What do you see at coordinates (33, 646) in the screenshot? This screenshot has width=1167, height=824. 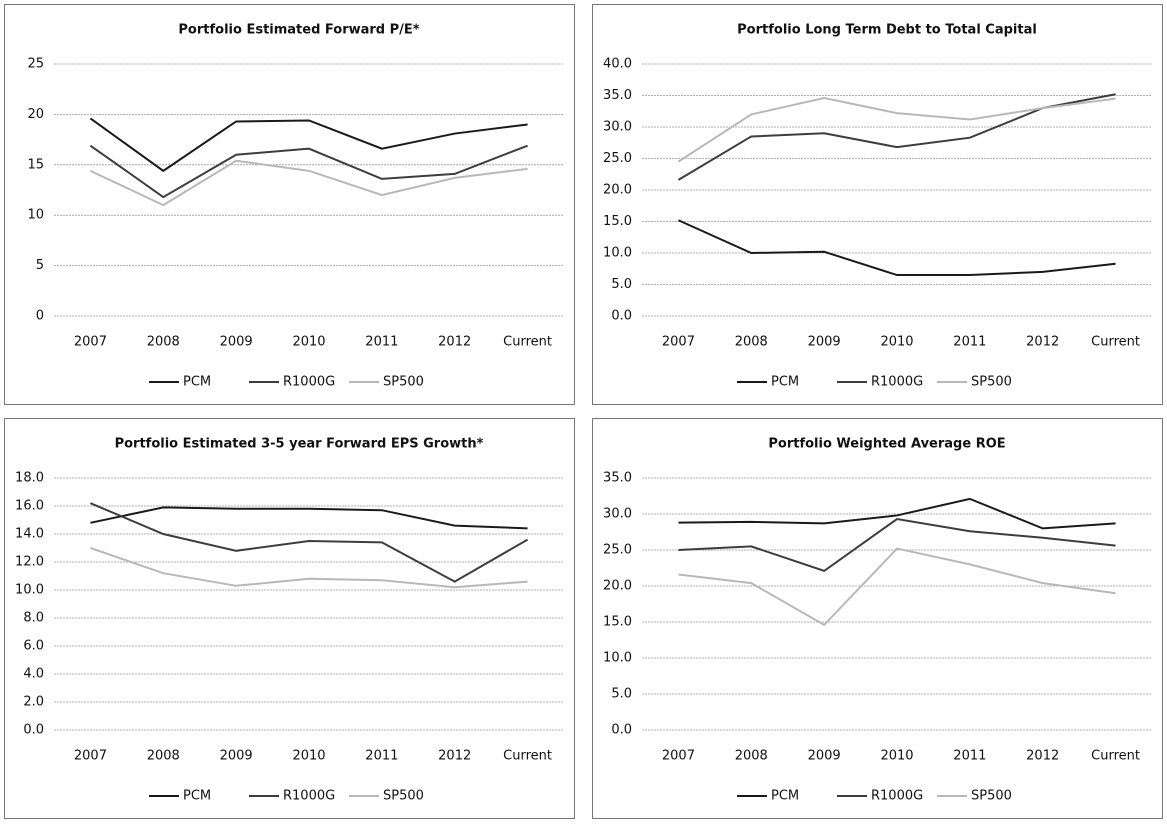 I see `y-tick-label: 6.0` at bounding box center [33, 646].